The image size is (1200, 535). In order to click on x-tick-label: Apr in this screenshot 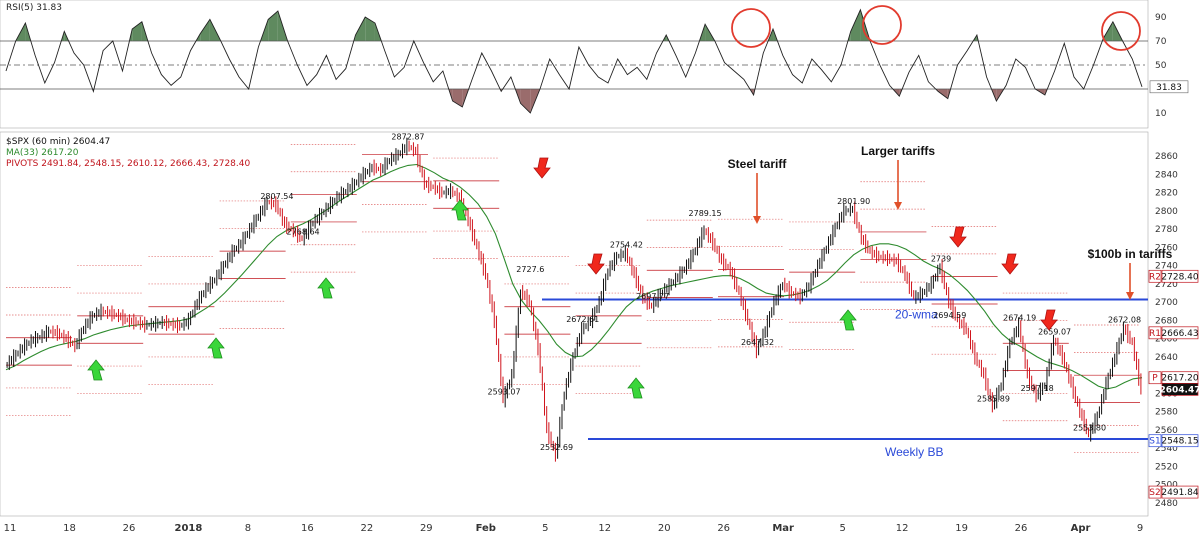, I will do `click(1081, 528)`.